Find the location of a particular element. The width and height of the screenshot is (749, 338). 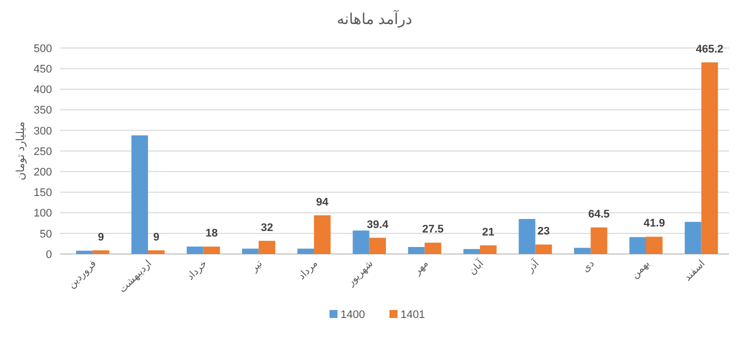

y-tick-label: 400 is located at coordinates (43, 90).